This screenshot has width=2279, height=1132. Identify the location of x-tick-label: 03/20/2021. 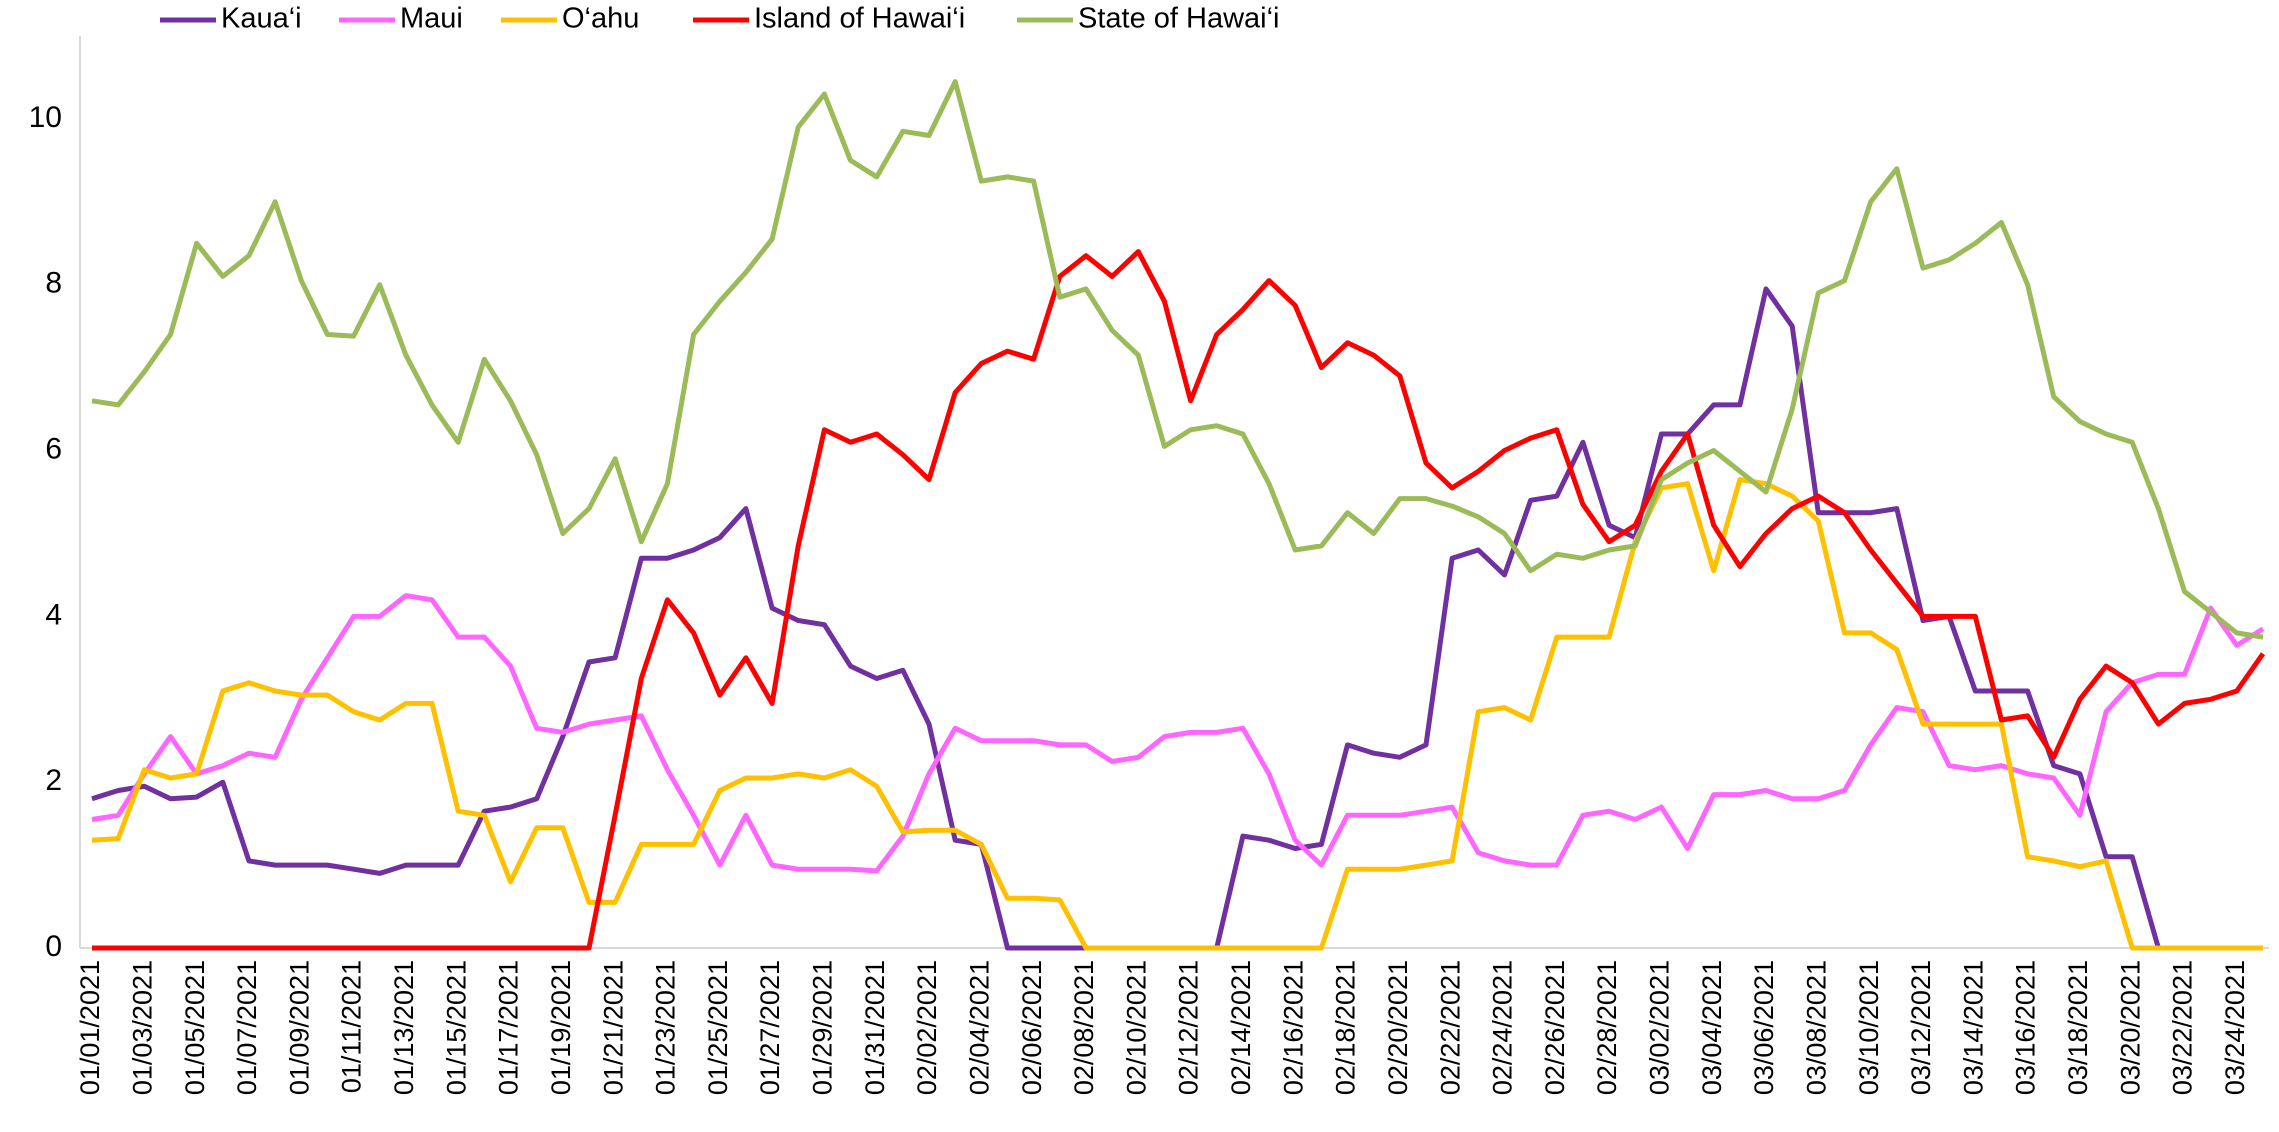
(2130, 1027).